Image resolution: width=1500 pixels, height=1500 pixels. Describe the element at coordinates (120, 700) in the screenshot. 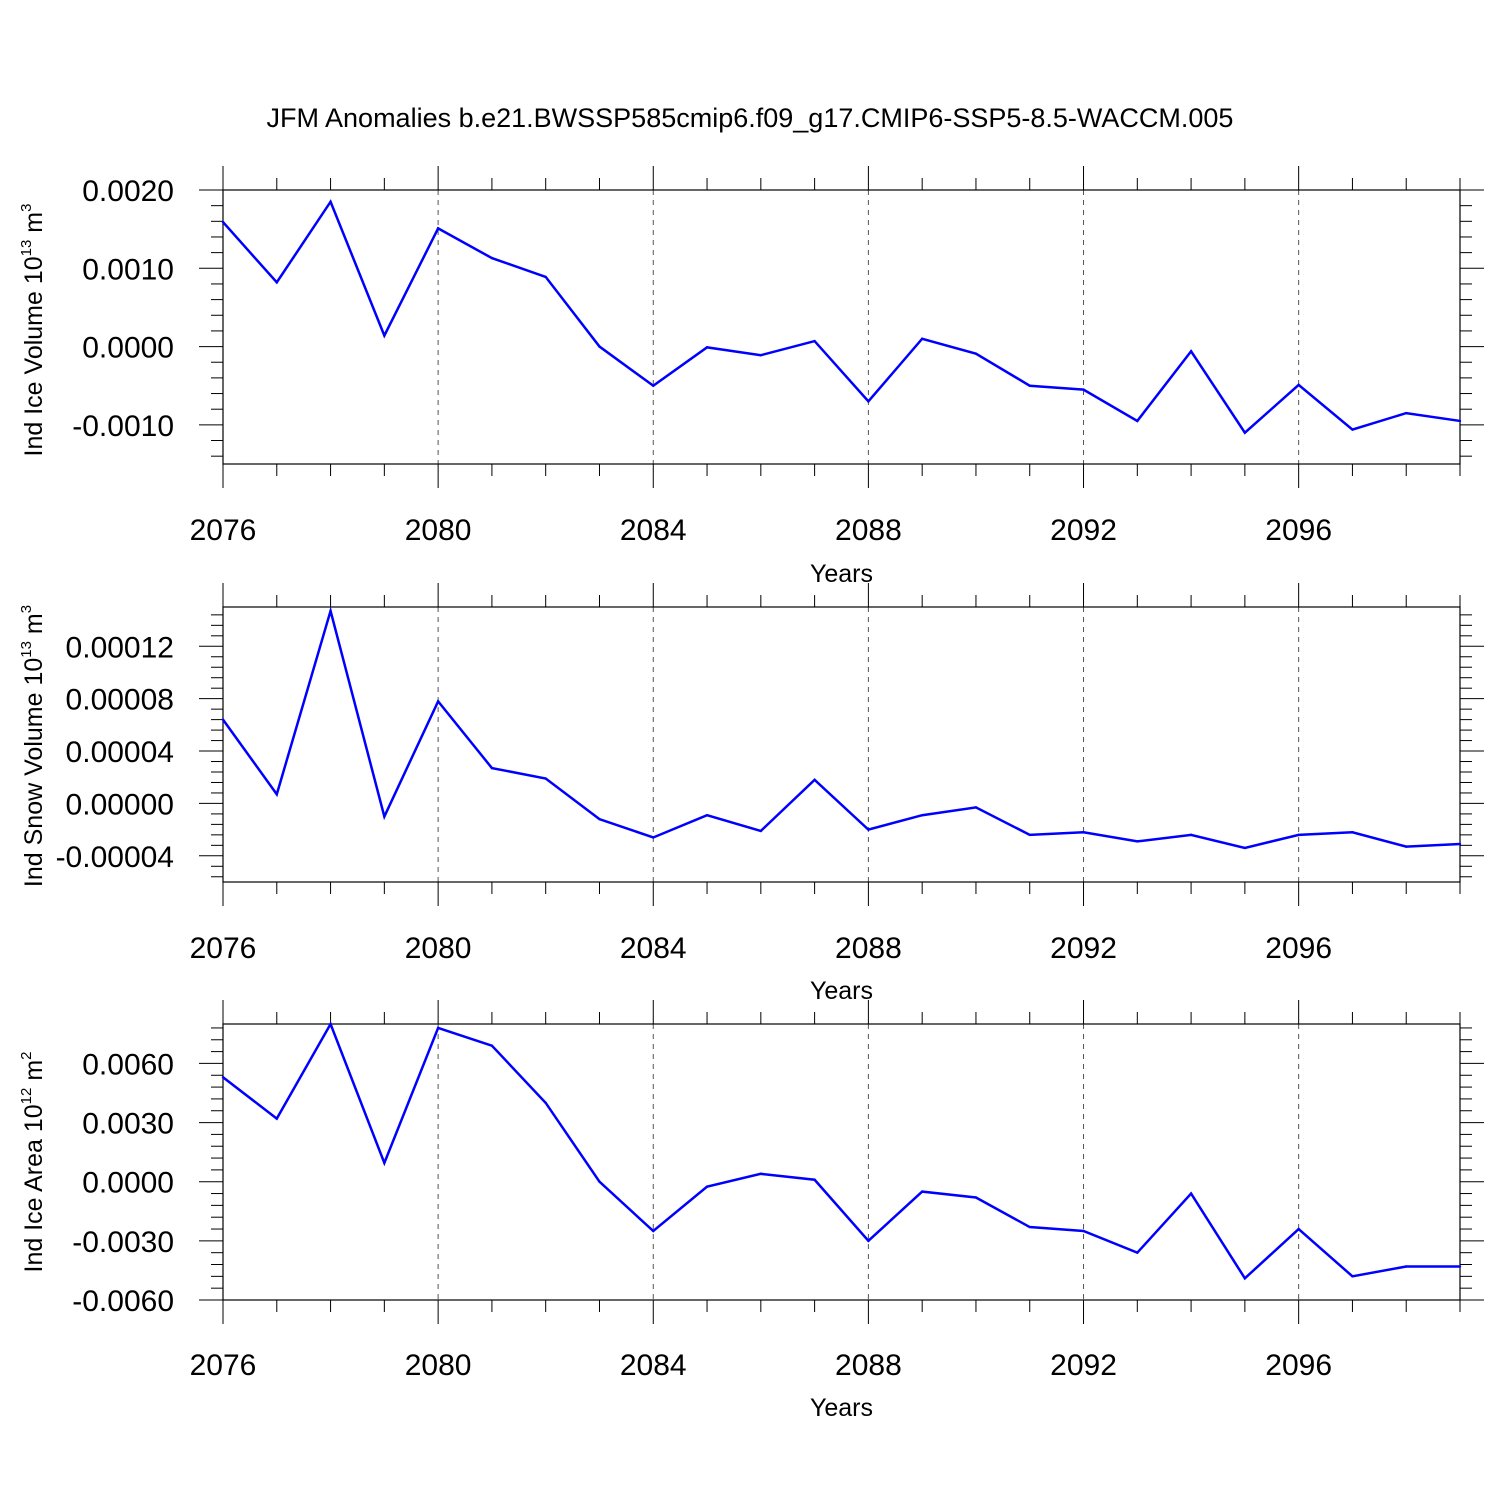

I see `y-tick-label: 0.00008` at that location.